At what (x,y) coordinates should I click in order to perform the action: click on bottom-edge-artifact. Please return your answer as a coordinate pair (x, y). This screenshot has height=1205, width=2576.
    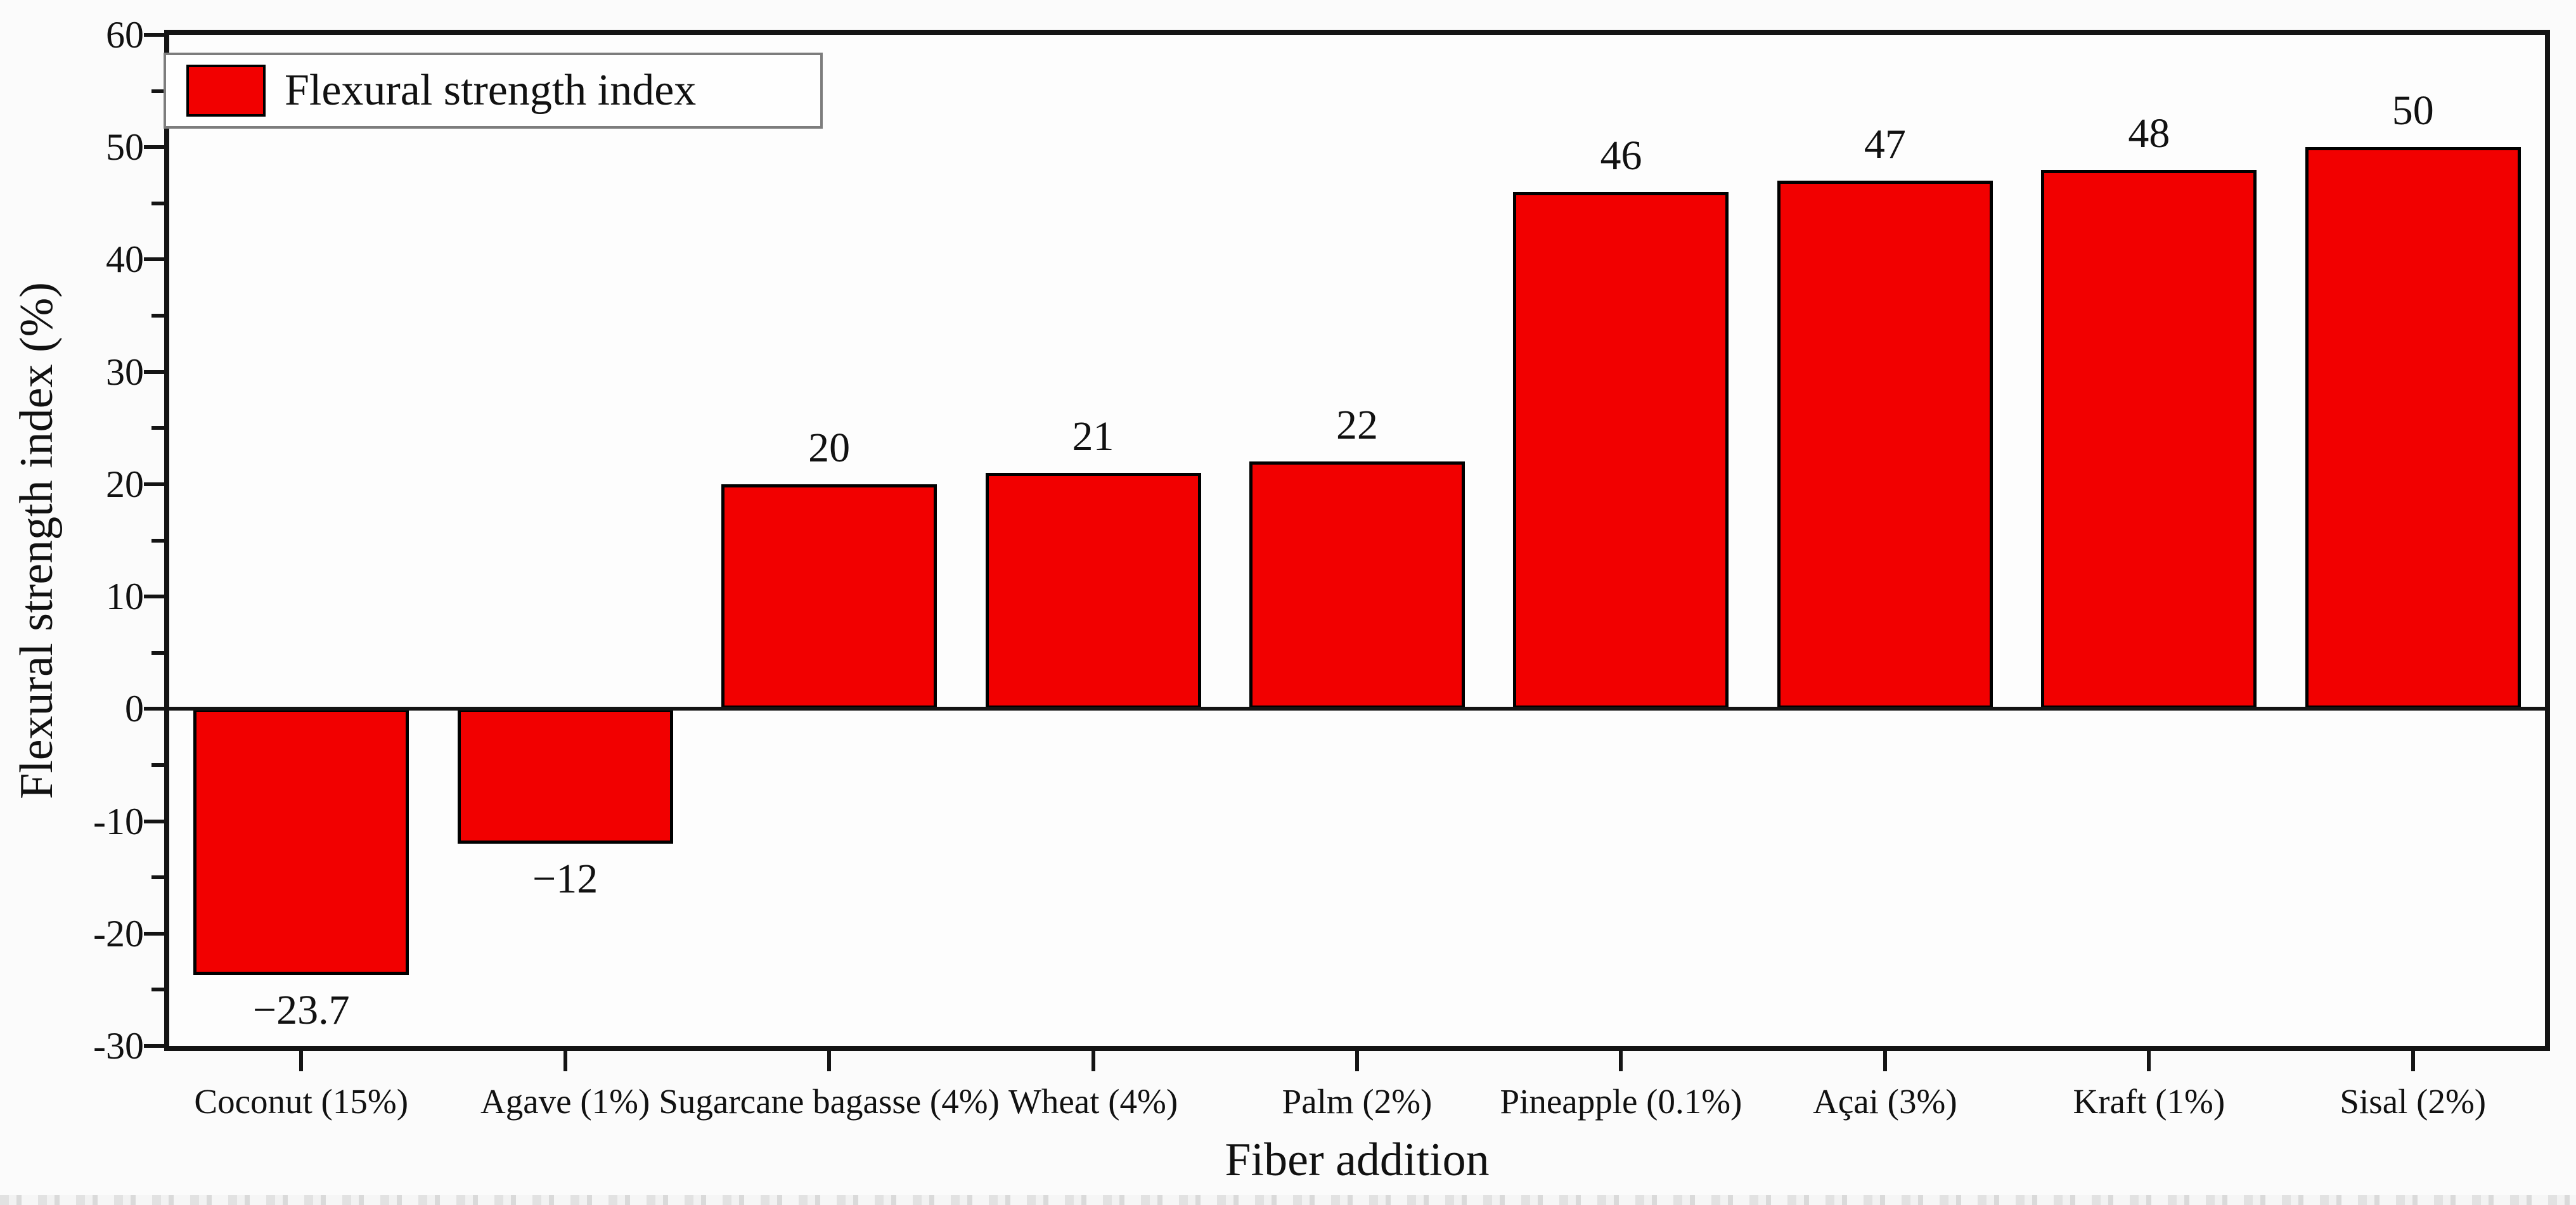
    Looking at the image, I should click on (1288, 1200).